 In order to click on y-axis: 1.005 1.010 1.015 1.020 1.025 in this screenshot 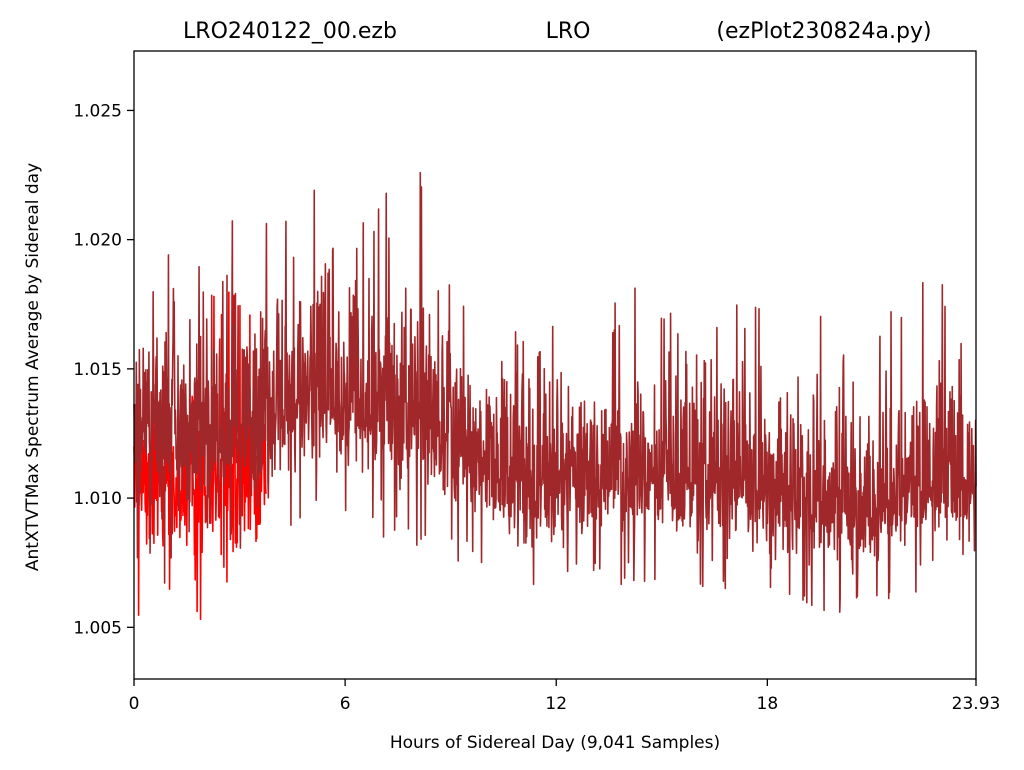, I will do `click(103, 369)`.